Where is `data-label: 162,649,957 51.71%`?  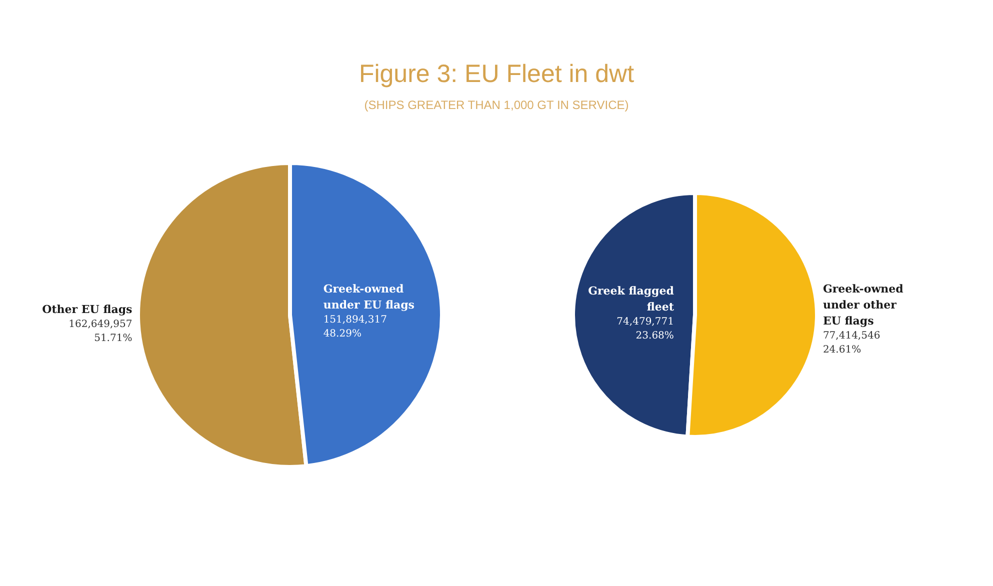 data-label: 162,649,957 51.71% is located at coordinates (100, 331).